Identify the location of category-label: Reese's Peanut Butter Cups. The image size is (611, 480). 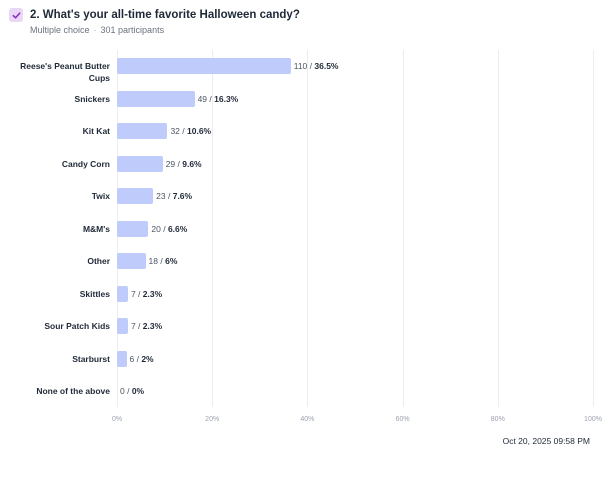
(65, 72).